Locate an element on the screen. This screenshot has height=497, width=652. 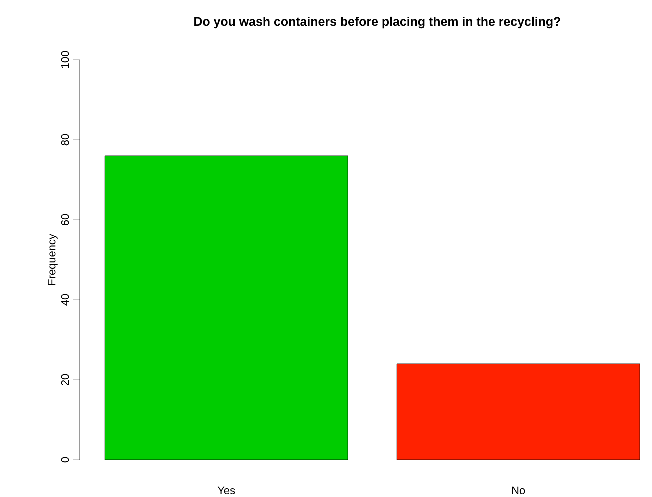
y-tick-label: 20 is located at coordinates (65, 380).